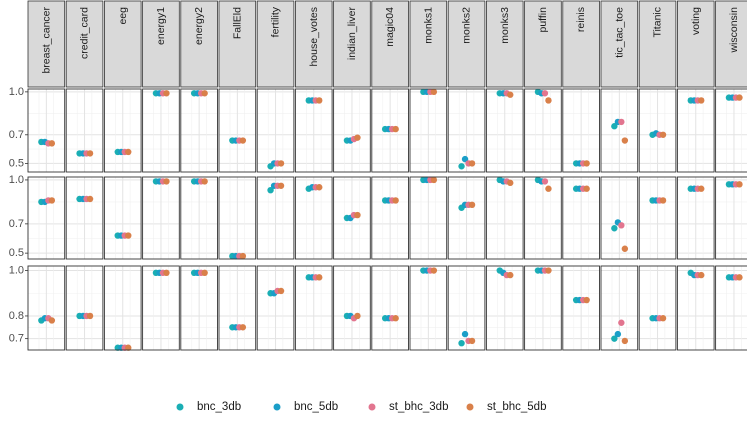 This screenshot has height=432, width=747. What do you see at coordinates (619, 32) in the screenshot?
I see `column-strip-label: tic_tac_toe` at bounding box center [619, 32].